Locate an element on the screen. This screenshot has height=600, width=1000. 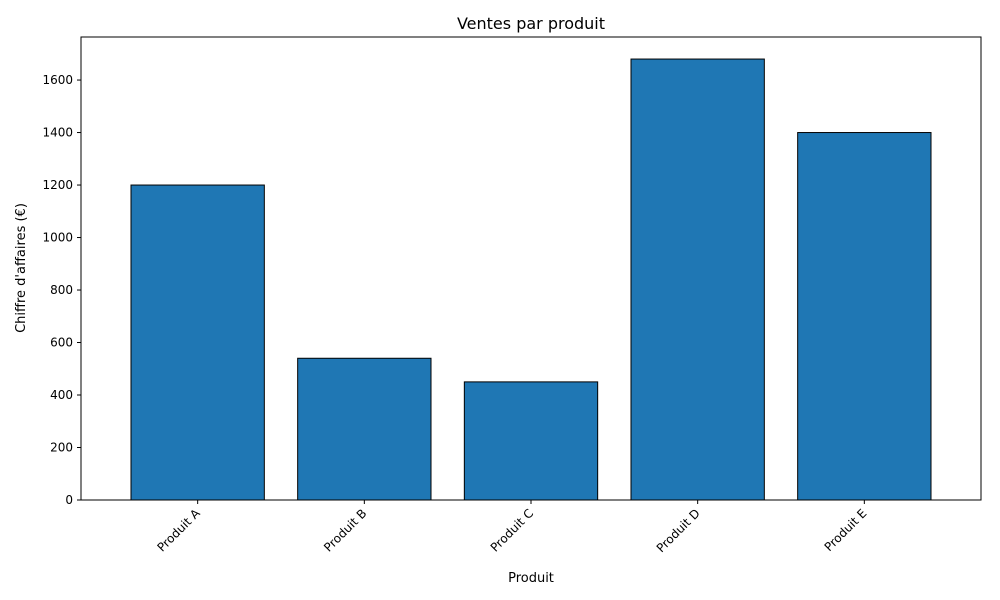
y-tick-label: 200 is located at coordinates (61, 448).